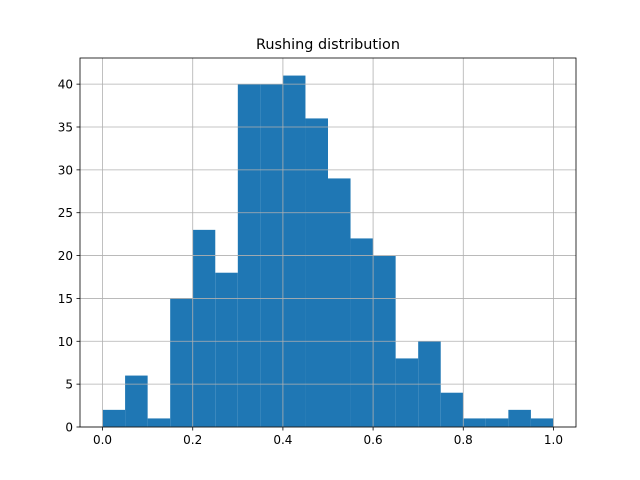 The width and height of the screenshot is (640, 480). What do you see at coordinates (328, 45) in the screenshot?
I see `chart-title: Rushing distribution` at bounding box center [328, 45].